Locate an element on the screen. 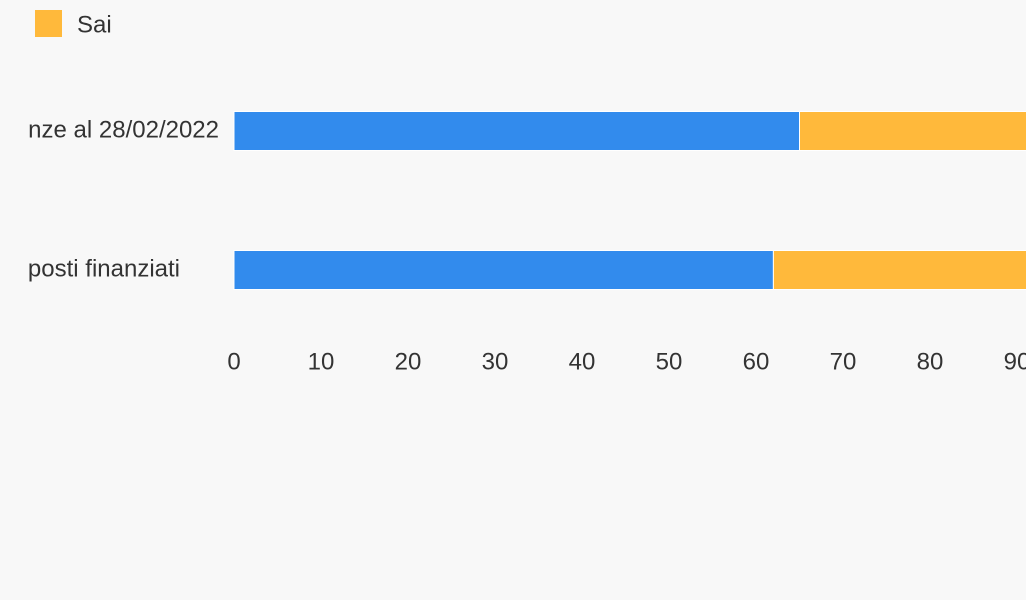  legend-swatch is located at coordinates (48, 23).